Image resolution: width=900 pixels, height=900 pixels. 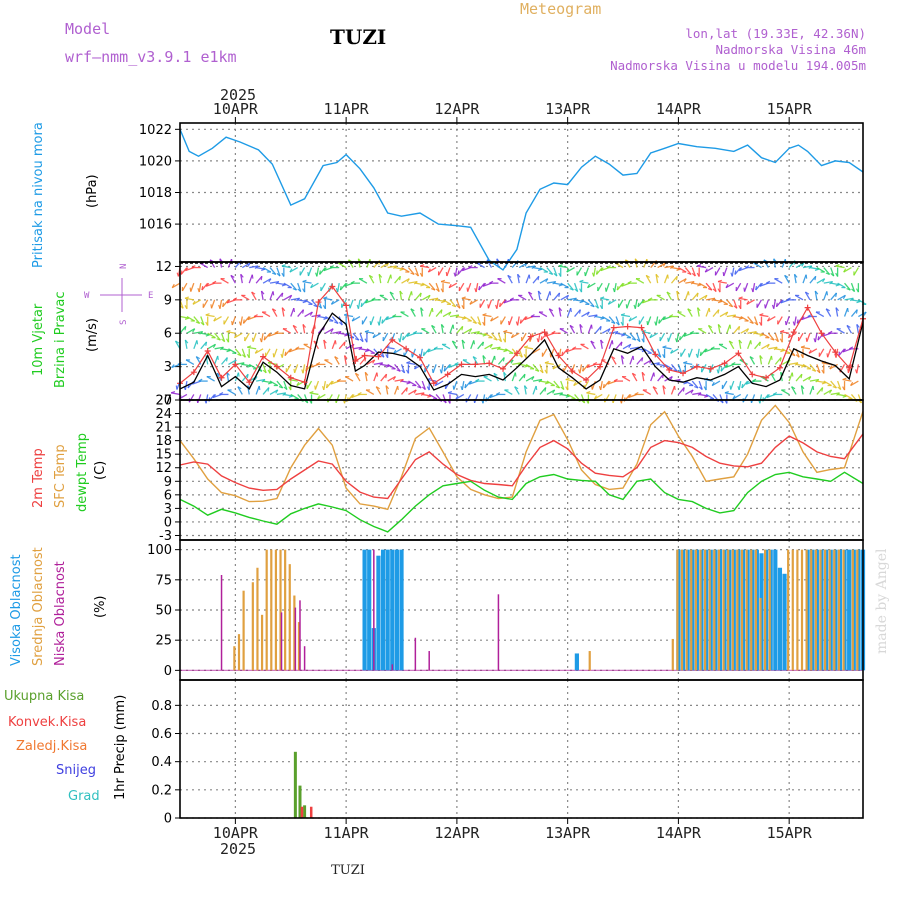 What do you see at coordinates (82, 472) in the screenshot?
I see `temp-label-3: dewpt Temp` at bounding box center [82, 472].